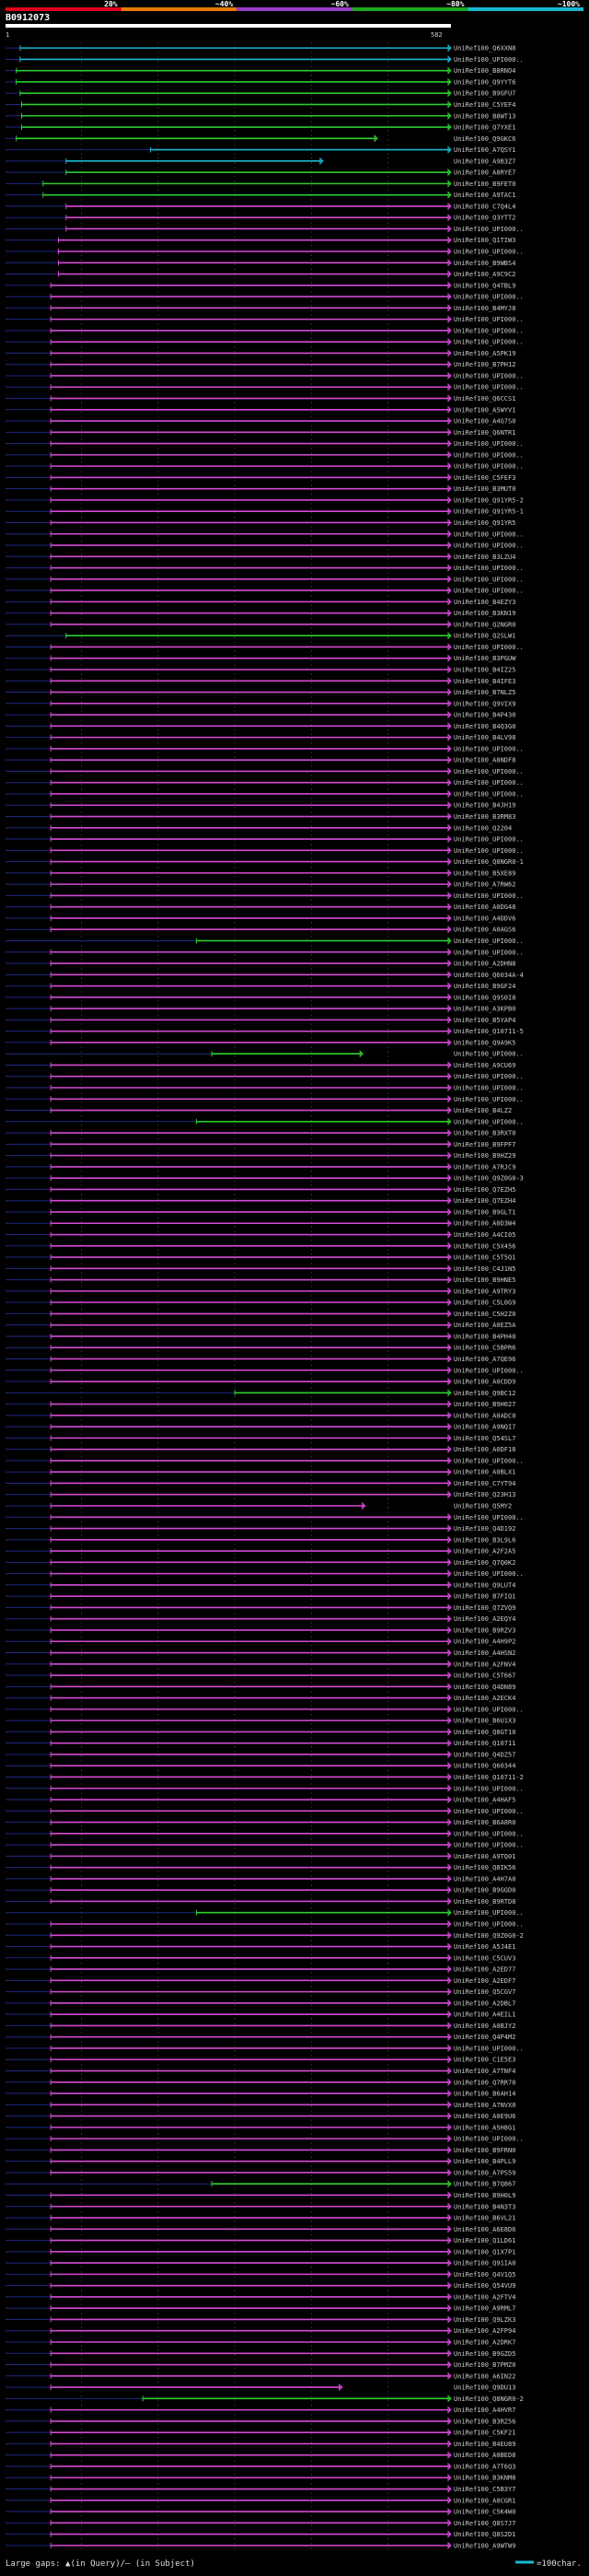  I want to click on hit-label: UniRef100_A2FNV4, so click(485, 1664).